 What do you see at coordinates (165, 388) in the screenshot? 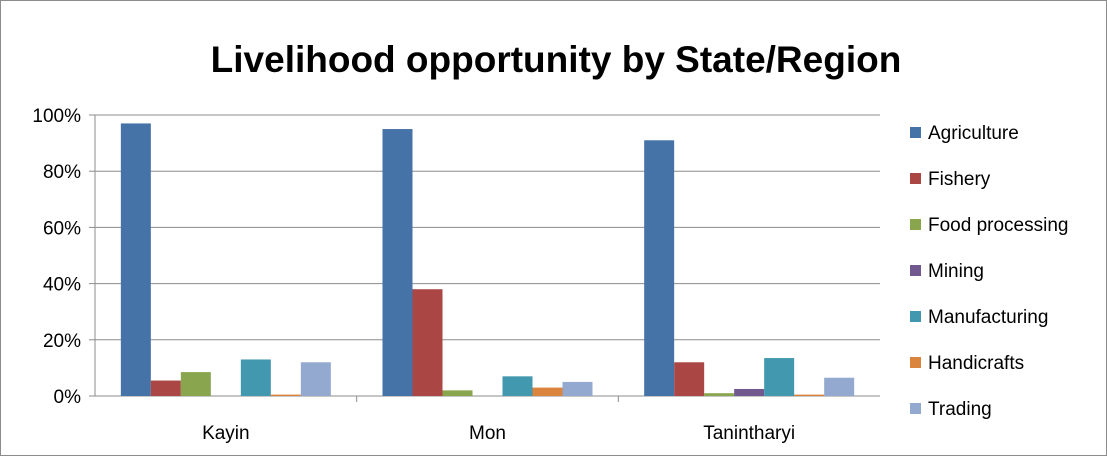
I see `bar-fishery-kayin` at bounding box center [165, 388].